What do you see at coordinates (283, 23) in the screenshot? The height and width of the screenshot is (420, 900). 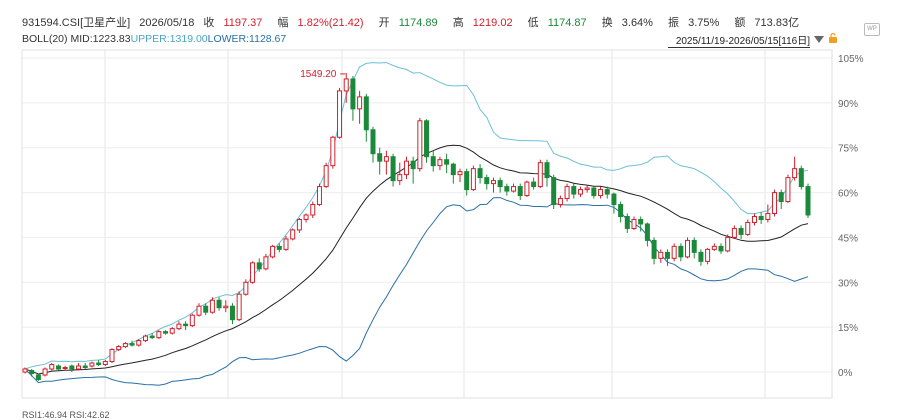 I see `change-label: 幅` at bounding box center [283, 23].